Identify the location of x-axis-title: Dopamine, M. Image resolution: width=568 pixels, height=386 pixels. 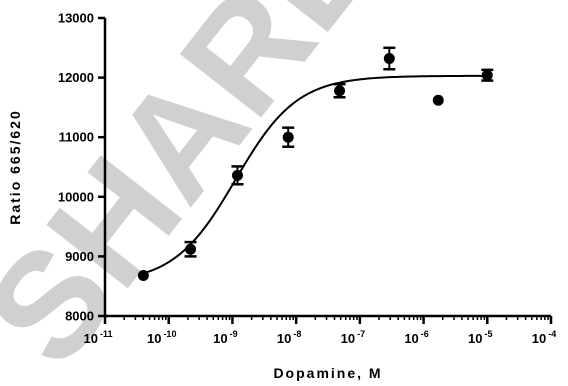
(327, 373).